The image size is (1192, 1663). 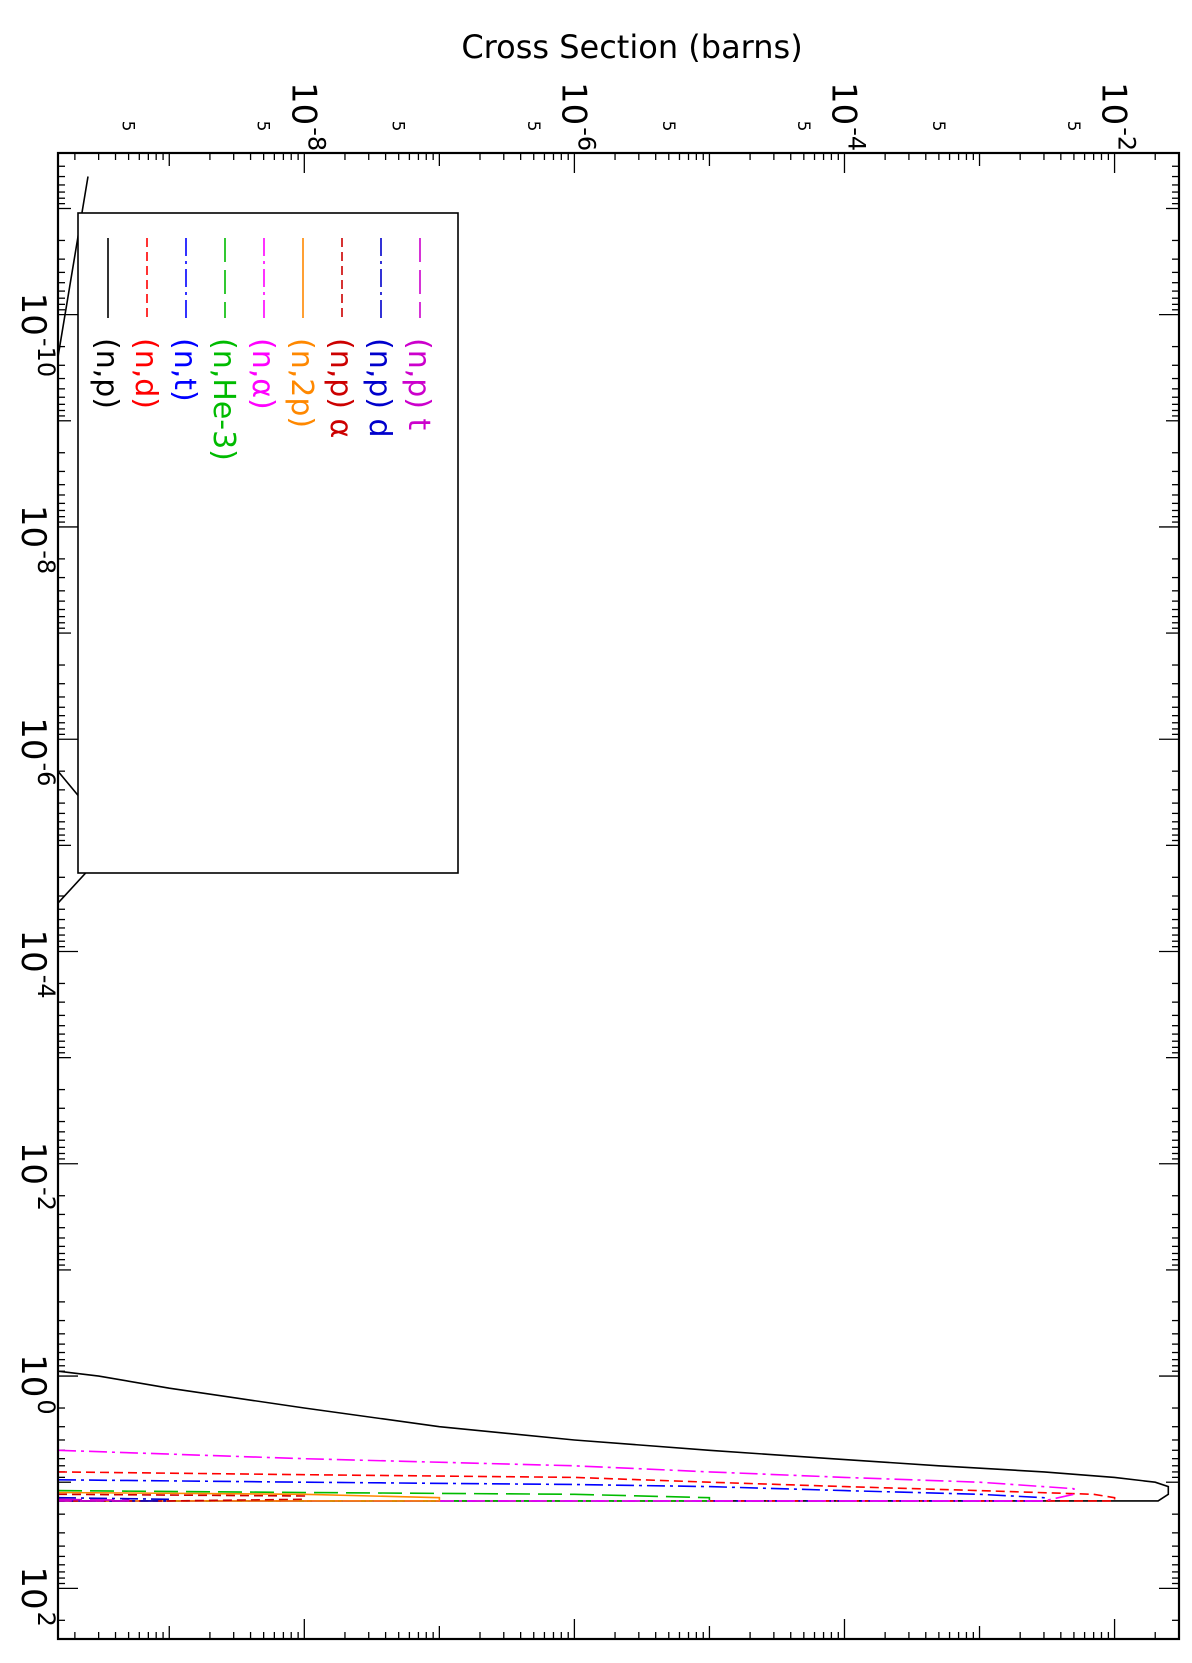 I want to click on legend-label: (n,d), so click(x=145, y=373).